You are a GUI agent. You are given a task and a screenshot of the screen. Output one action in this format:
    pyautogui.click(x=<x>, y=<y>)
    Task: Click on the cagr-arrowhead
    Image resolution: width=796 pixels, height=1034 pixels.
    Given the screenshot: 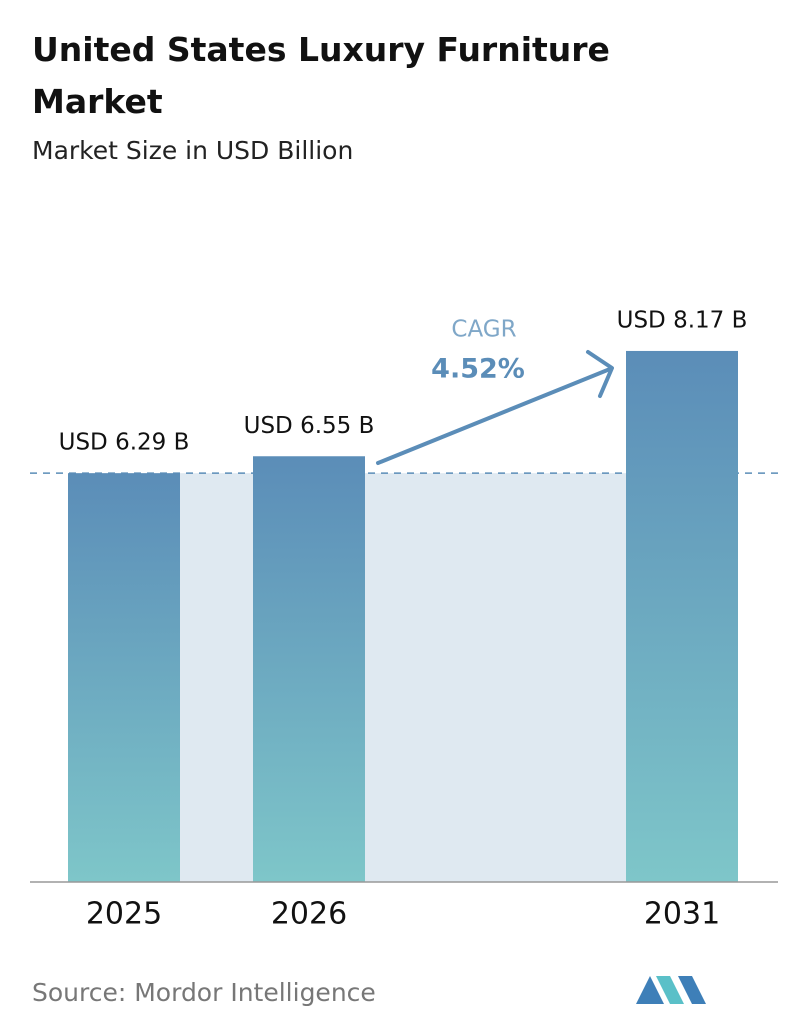 What is the action you would take?
    pyautogui.click(x=600, y=374)
    